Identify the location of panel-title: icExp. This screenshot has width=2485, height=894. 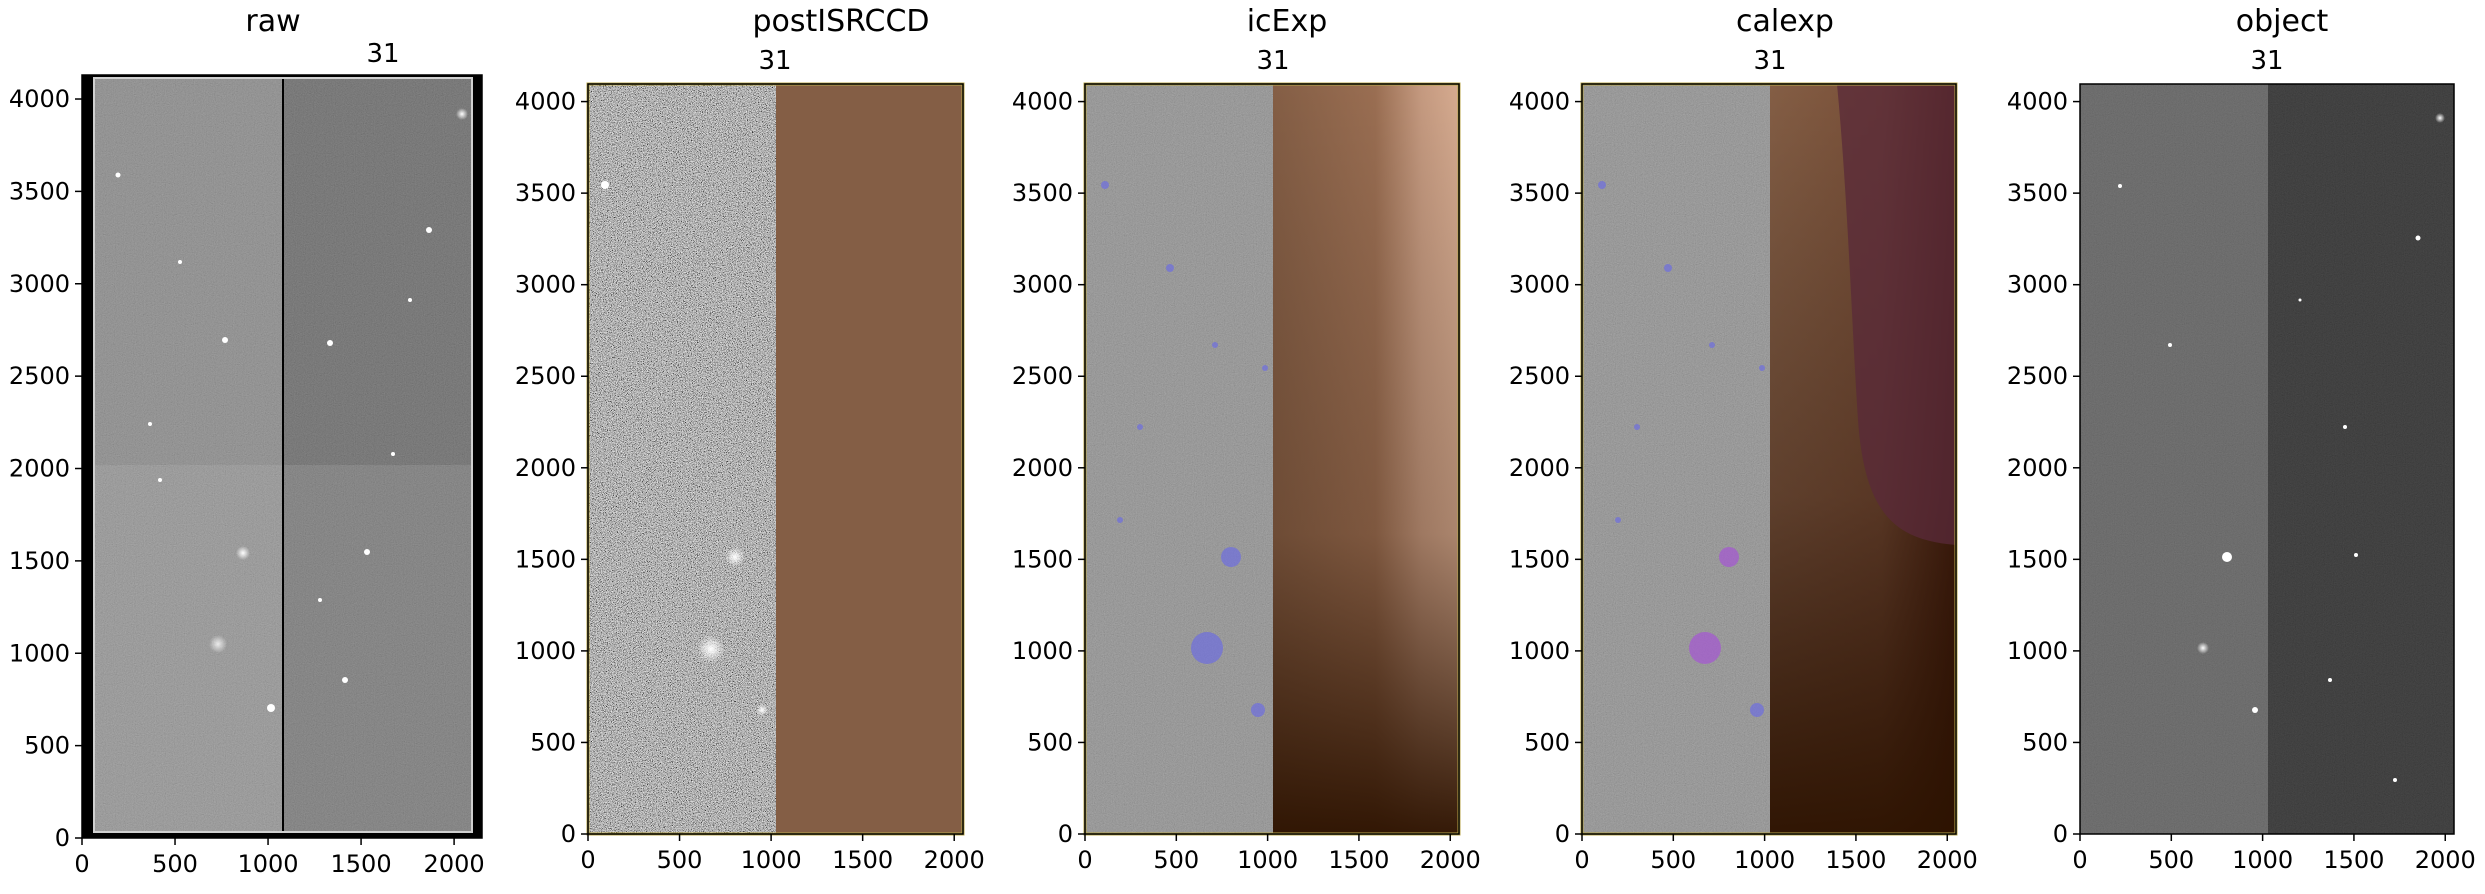
(1287, 21).